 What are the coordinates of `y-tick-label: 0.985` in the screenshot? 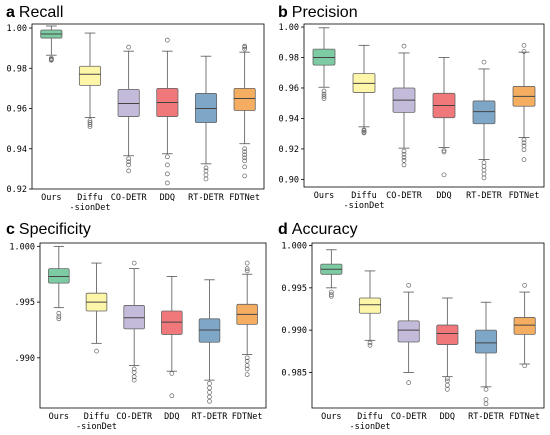 It's located at (294, 373).